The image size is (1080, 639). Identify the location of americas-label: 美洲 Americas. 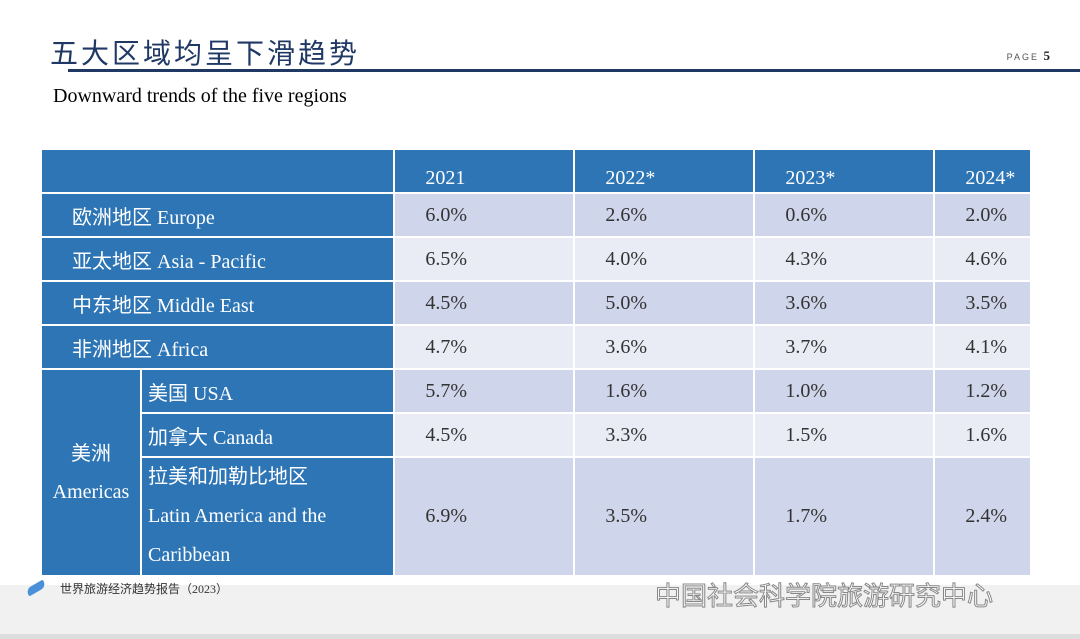
(91, 472).